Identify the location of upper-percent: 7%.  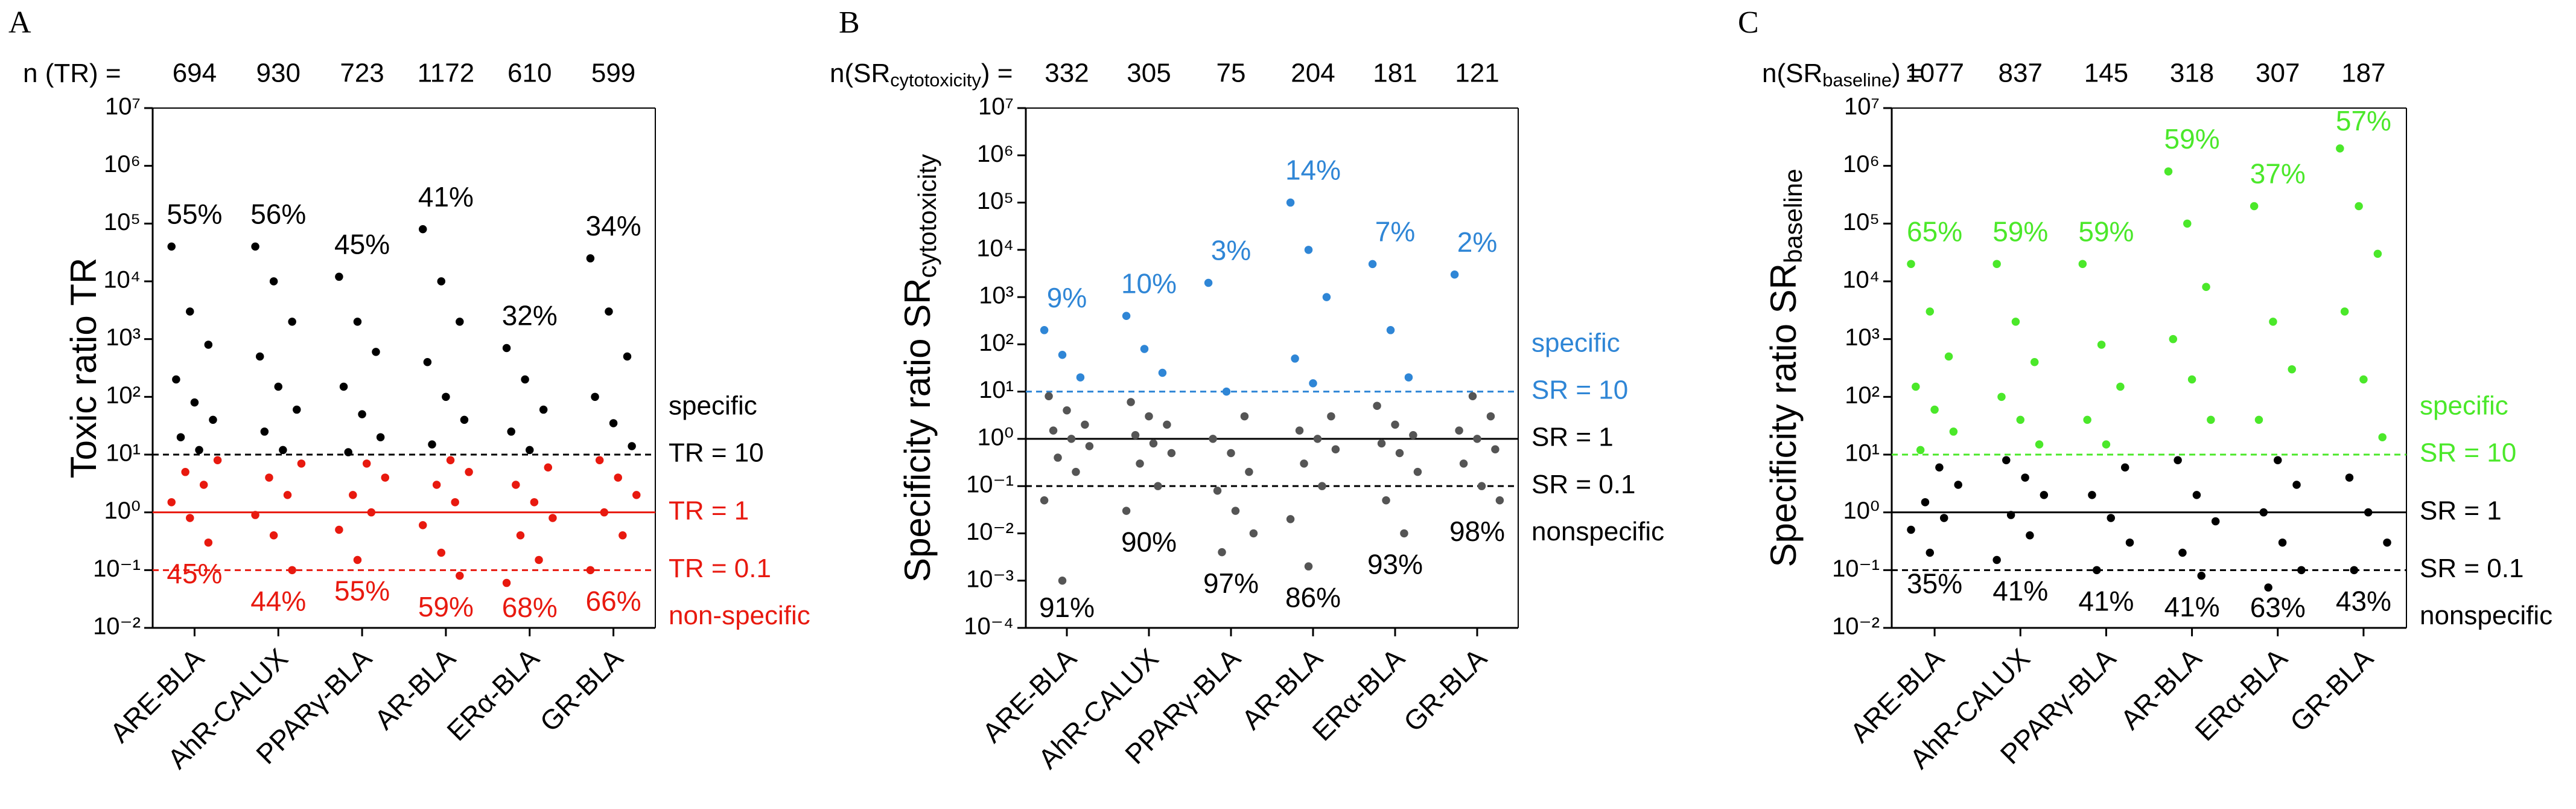
(1395, 232).